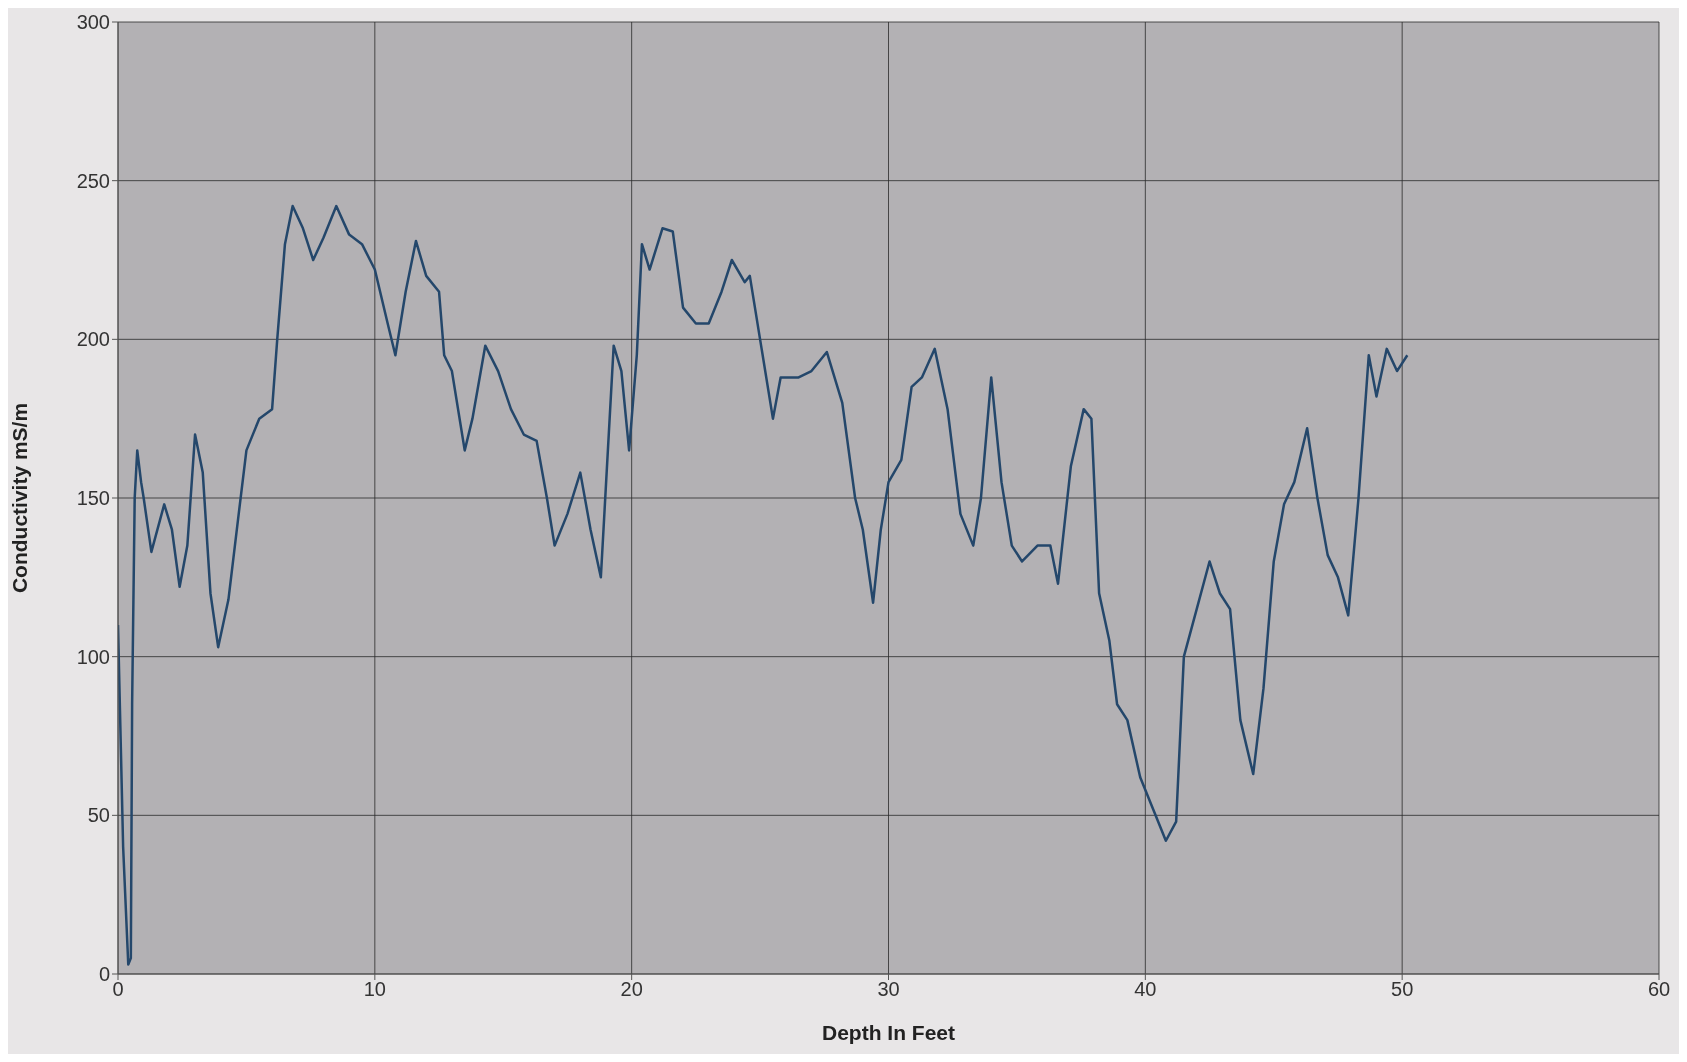  Describe the element at coordinates (374, 989) in the screenshot. I see `x-tick-label: 10` at that location.